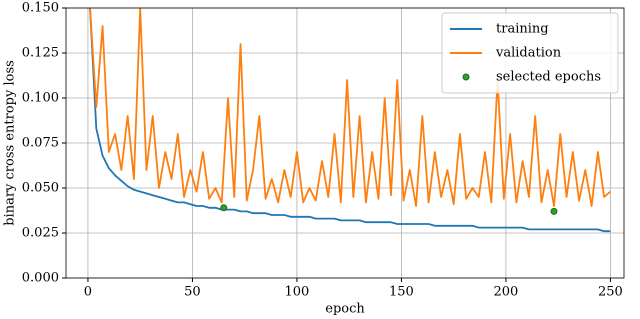 Image resolution: width=640 pixels, height=319 pixels. I want to click on legend-label: selected epochs, so click(548, 77).